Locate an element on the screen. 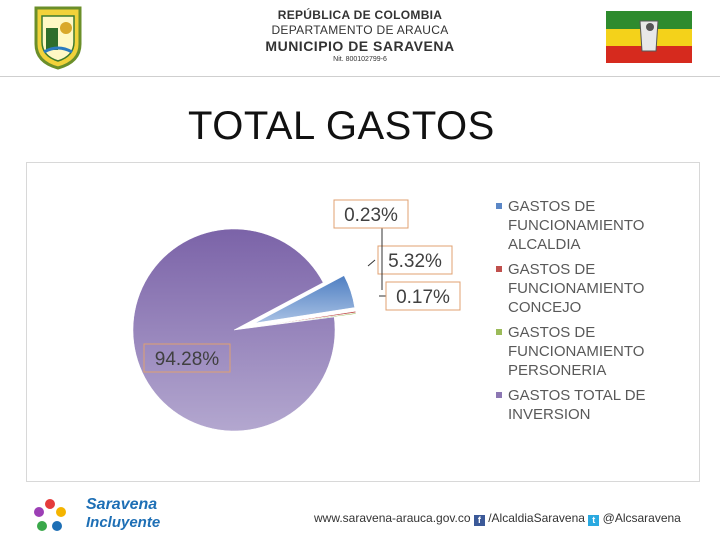 Image resolution: width=720 pixels, height=540 pixels. pie-slice-concejo is located at coordinates (306, 319).